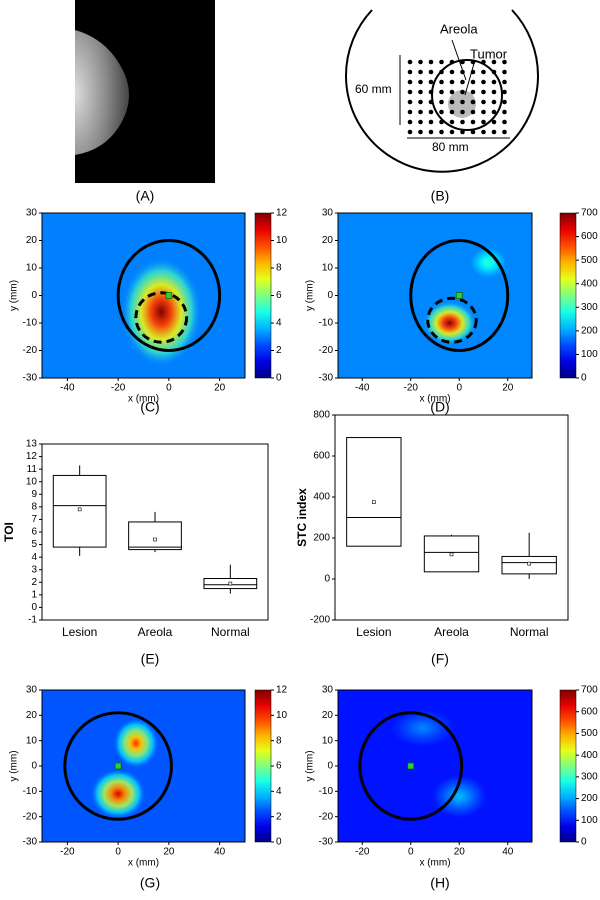 Image resolution: width=600 pixels, height=900 pixels. I want to click on x-tick-label: -40, so click(362, 388).